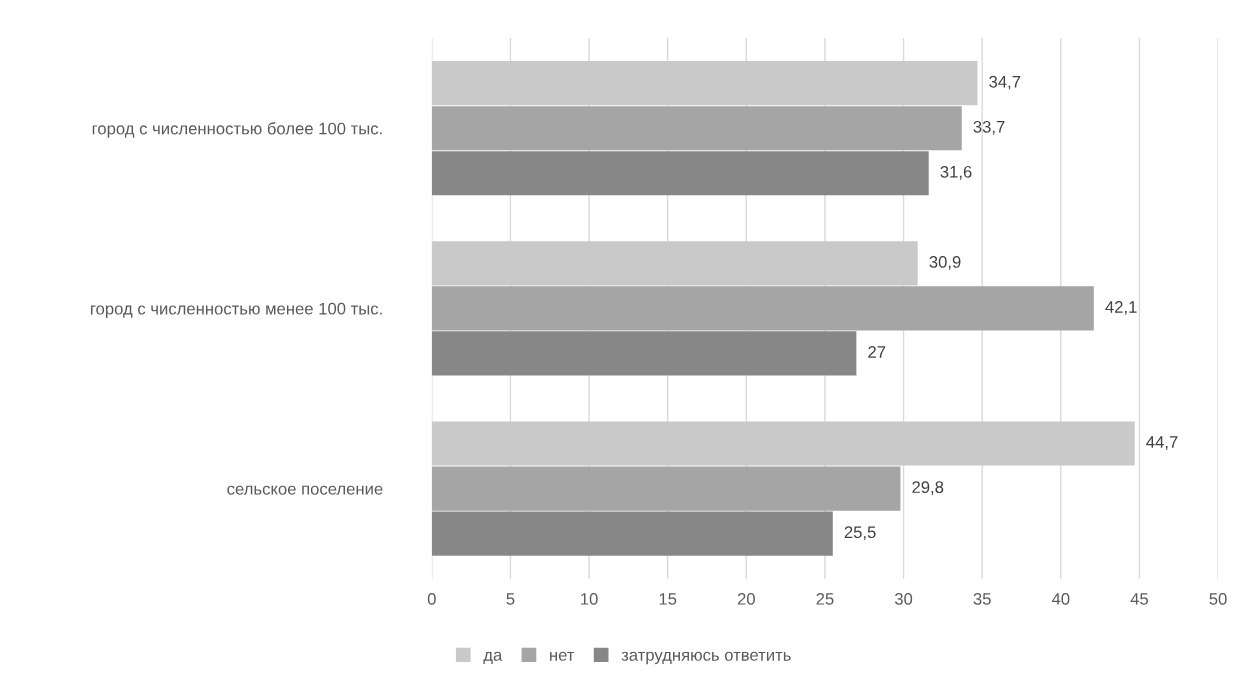 The image size is (1248, 693). What do you see at coordinates (1139, 599) in the screenshot?
I see `x-tick-label: 45` at bounding box center [1139, 599].